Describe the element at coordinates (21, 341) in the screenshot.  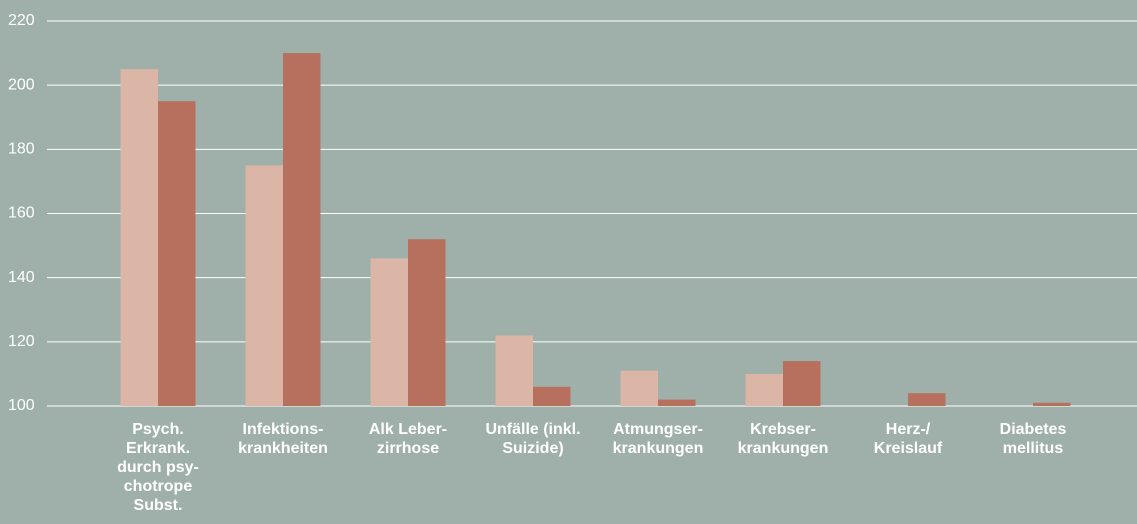
I see `y-tick-label: 120` at that location.